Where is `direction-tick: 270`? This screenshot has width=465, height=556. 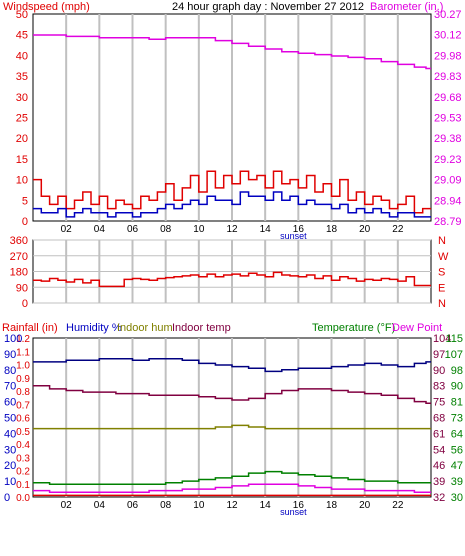 direction-tick: 270 is located at coordinates (19, 257).